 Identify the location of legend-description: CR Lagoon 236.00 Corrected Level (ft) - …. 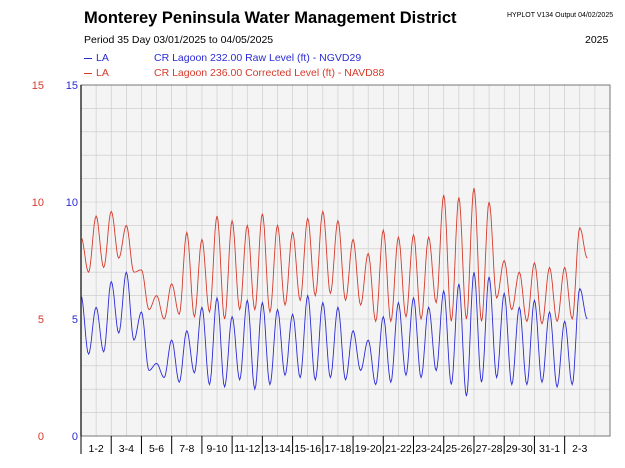
(269, 73).